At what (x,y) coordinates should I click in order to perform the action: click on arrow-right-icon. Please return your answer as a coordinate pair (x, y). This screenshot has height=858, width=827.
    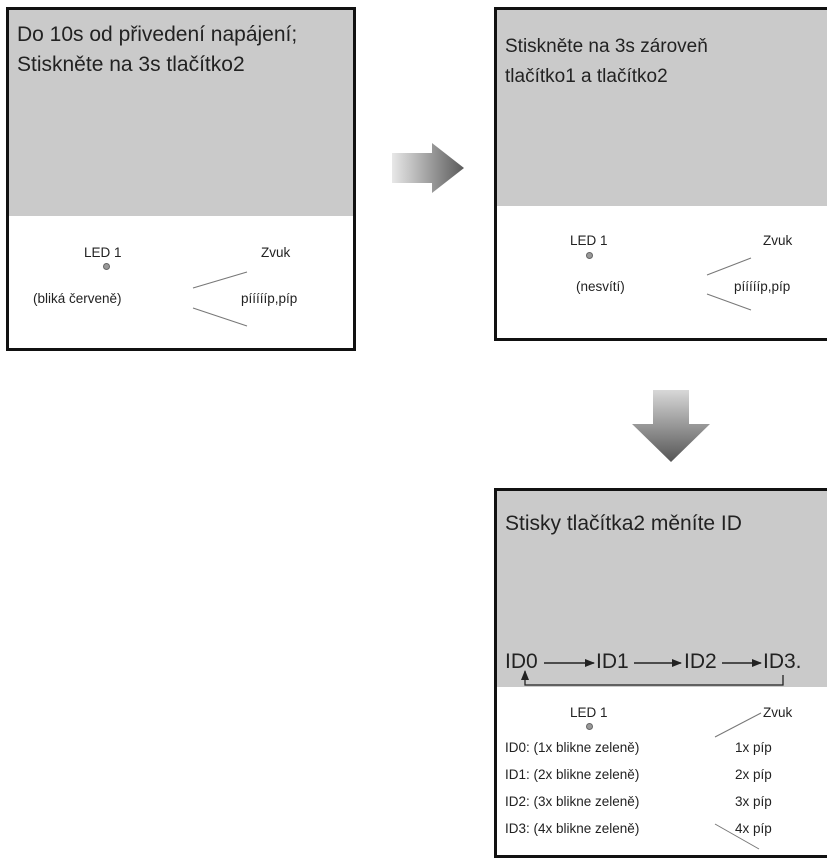
    Looking at the image, I should click on (428, 168).